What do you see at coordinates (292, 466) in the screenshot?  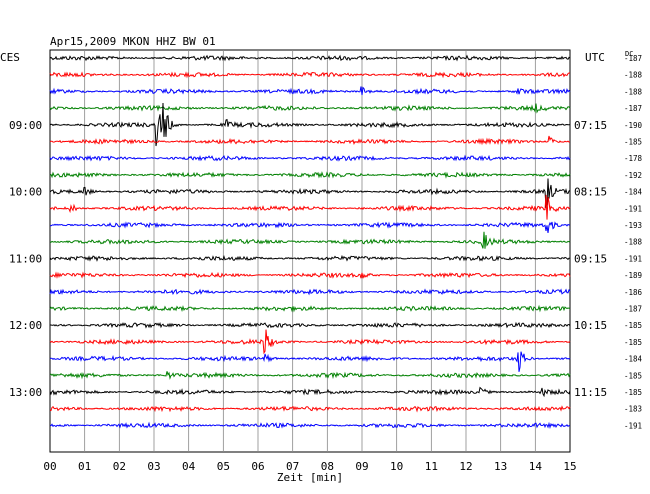 I see `x-tick-label: 07` at bounding box center [292, 466].